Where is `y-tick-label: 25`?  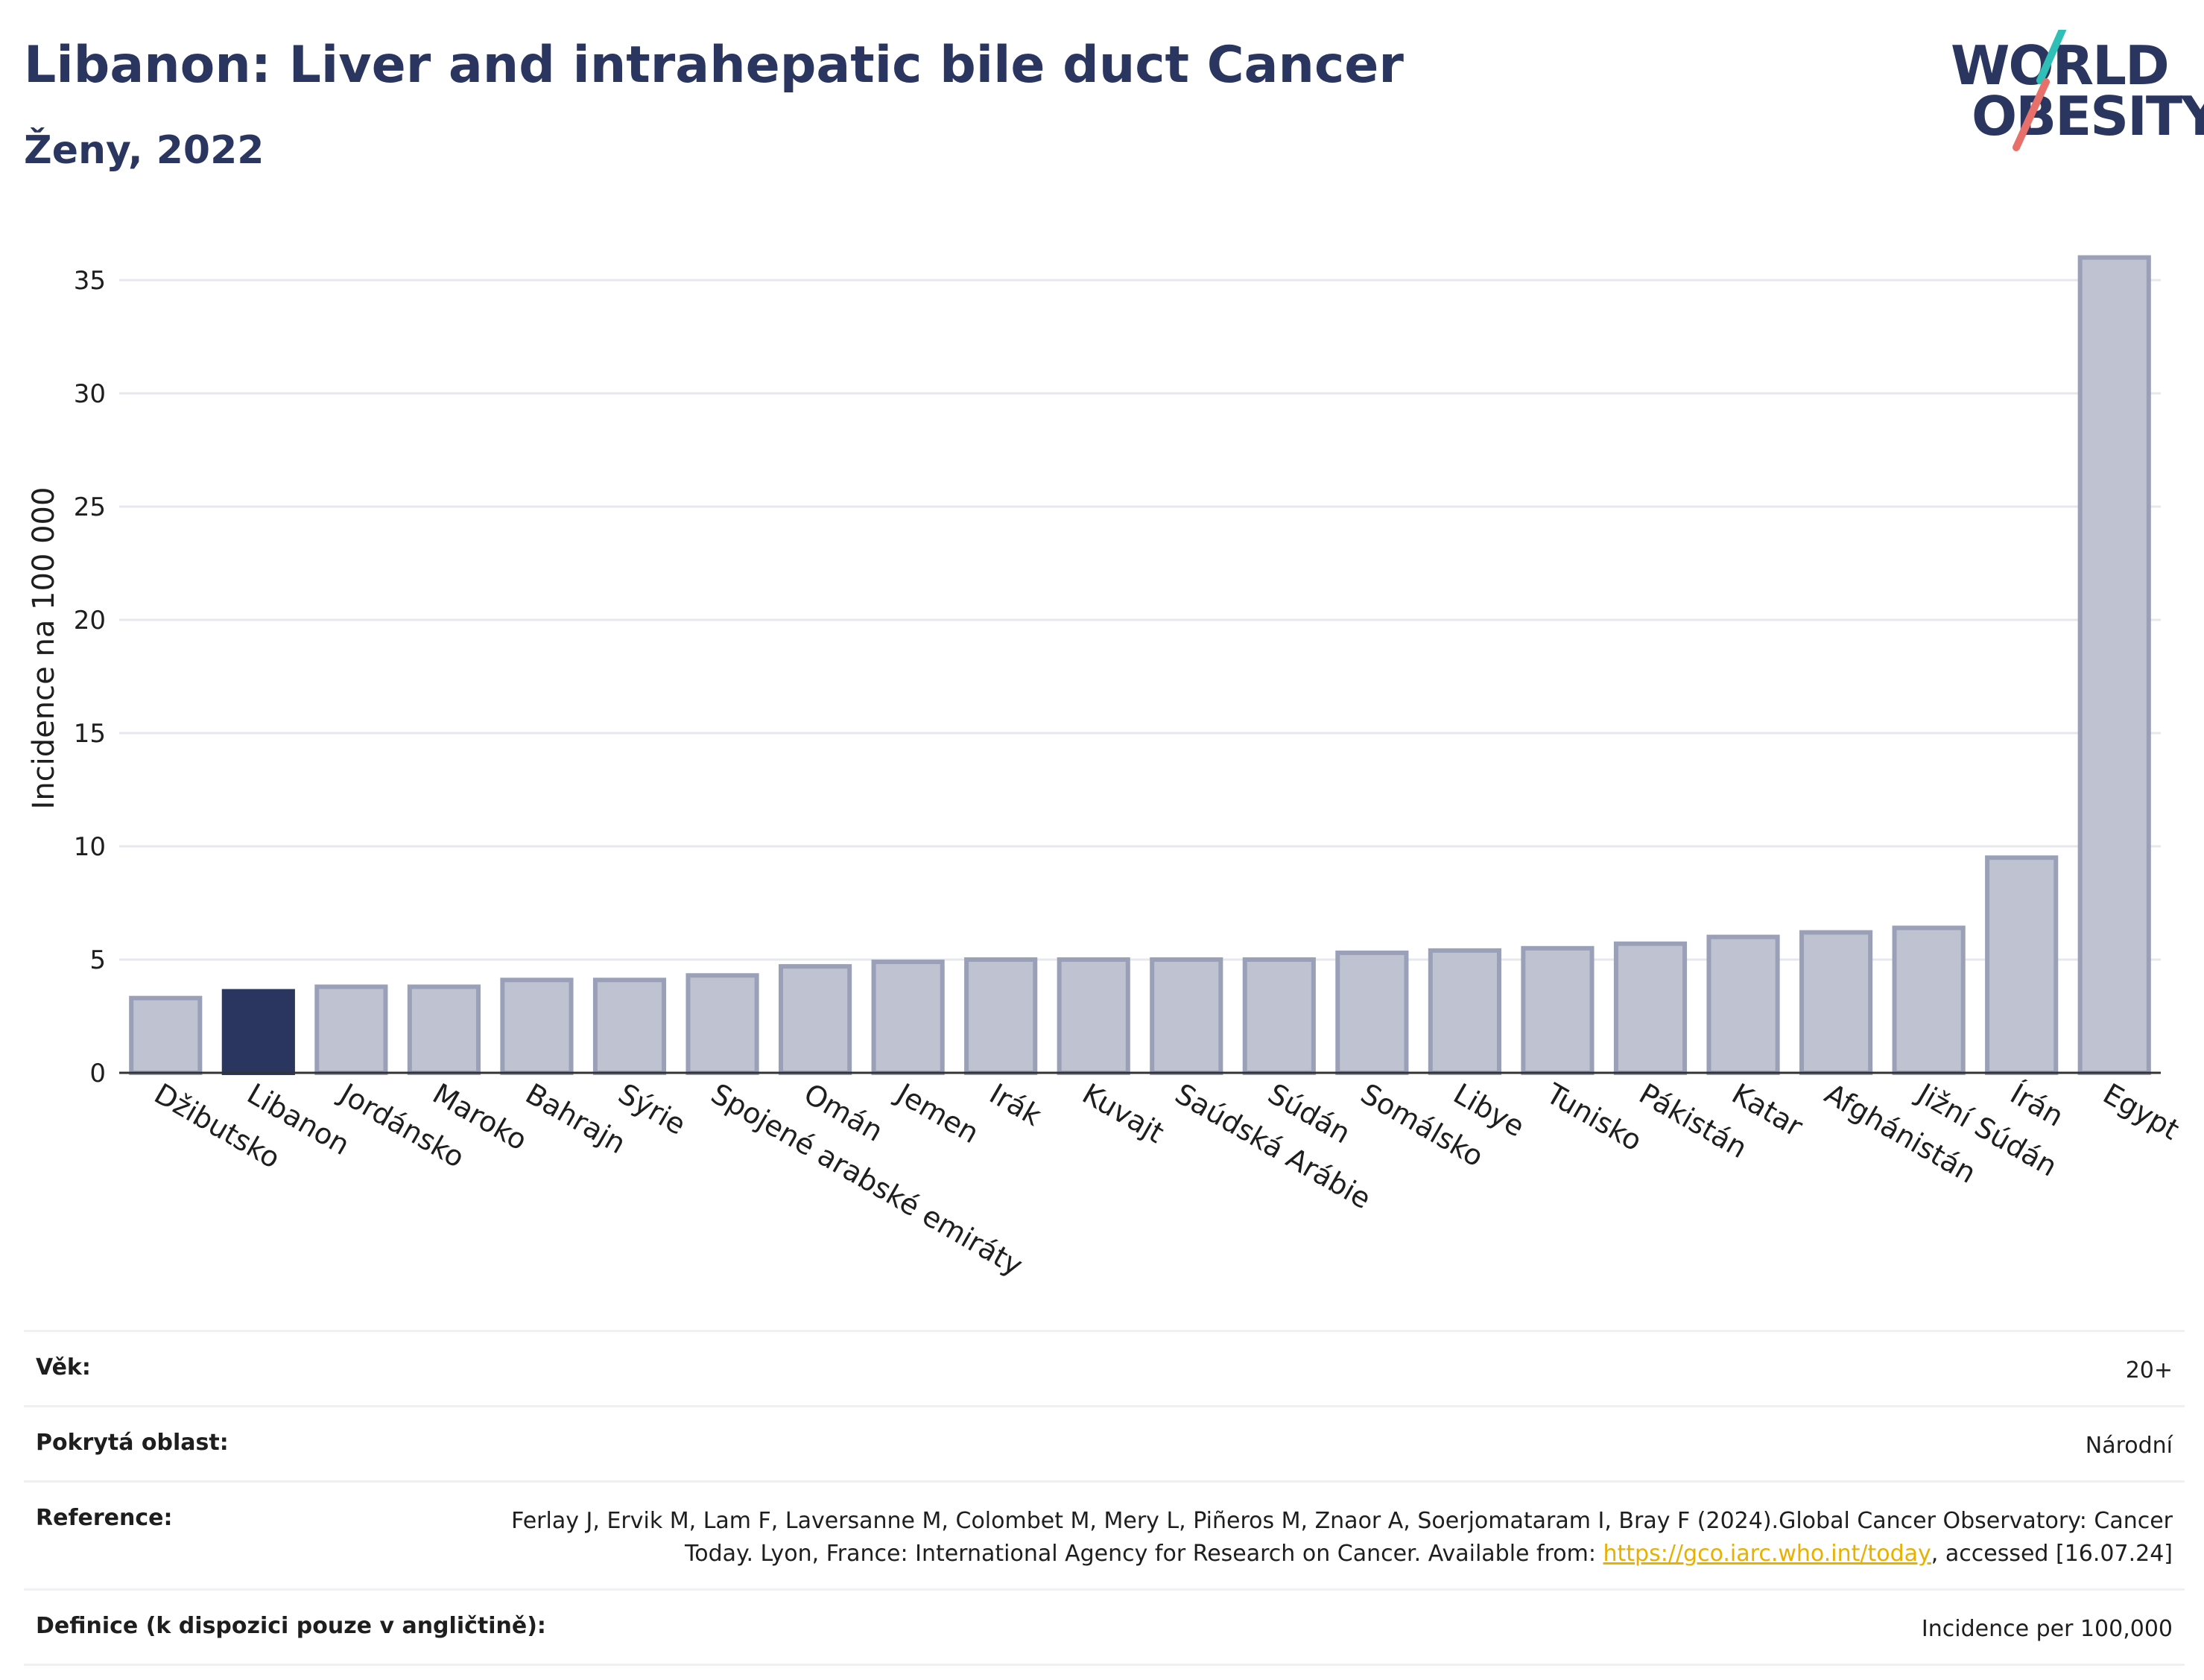 y-tick-label: 25 is located at coordinates (90, 507).